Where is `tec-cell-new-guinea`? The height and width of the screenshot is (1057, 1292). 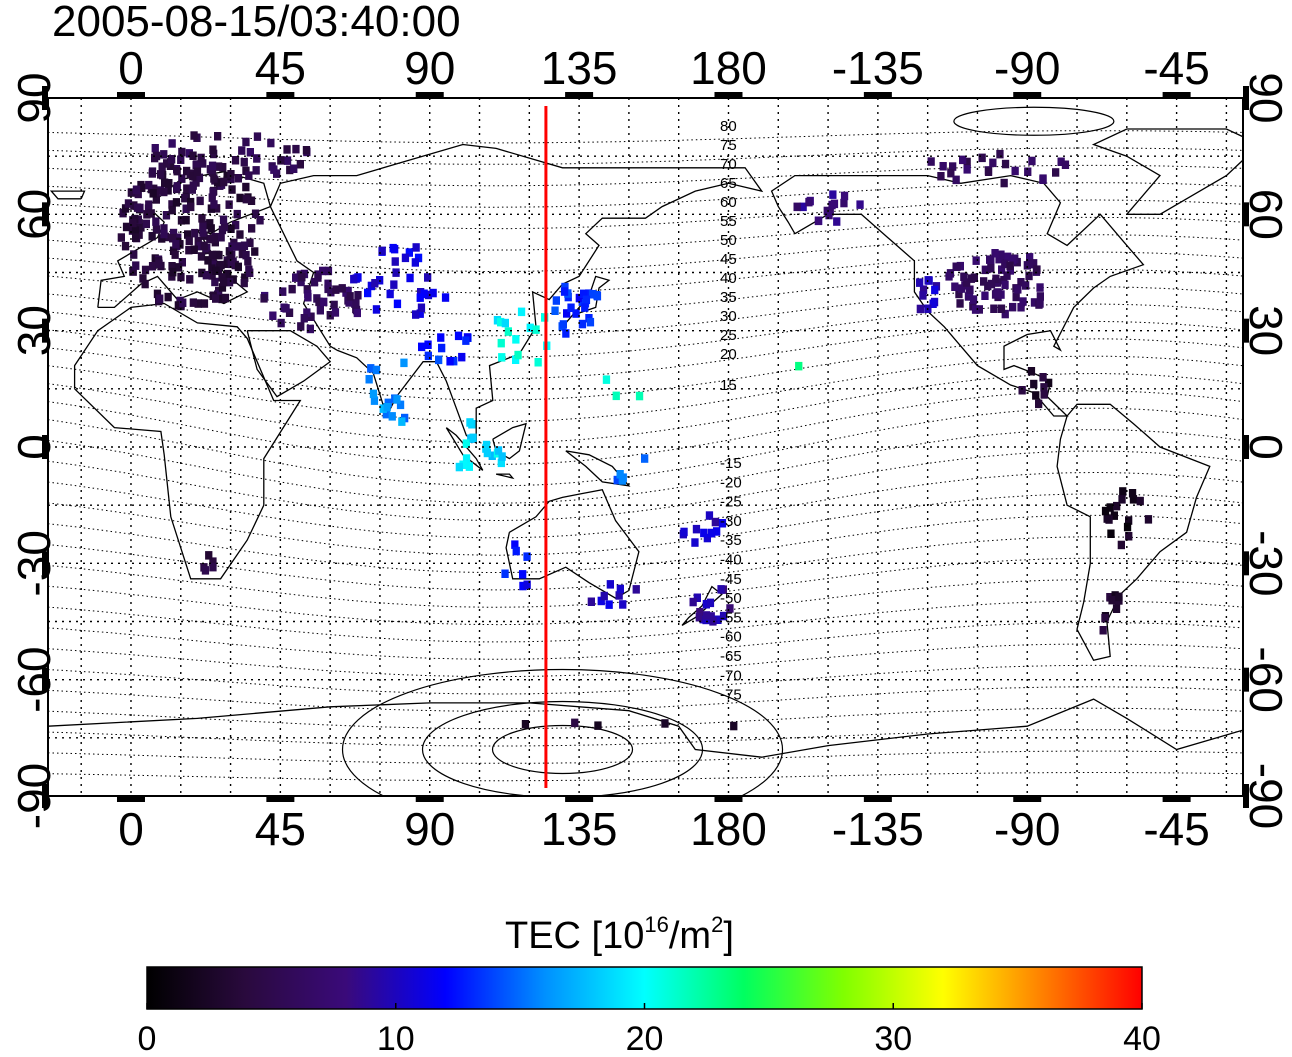
tec-cell-new-guinea is located at coordinates (645, 458).